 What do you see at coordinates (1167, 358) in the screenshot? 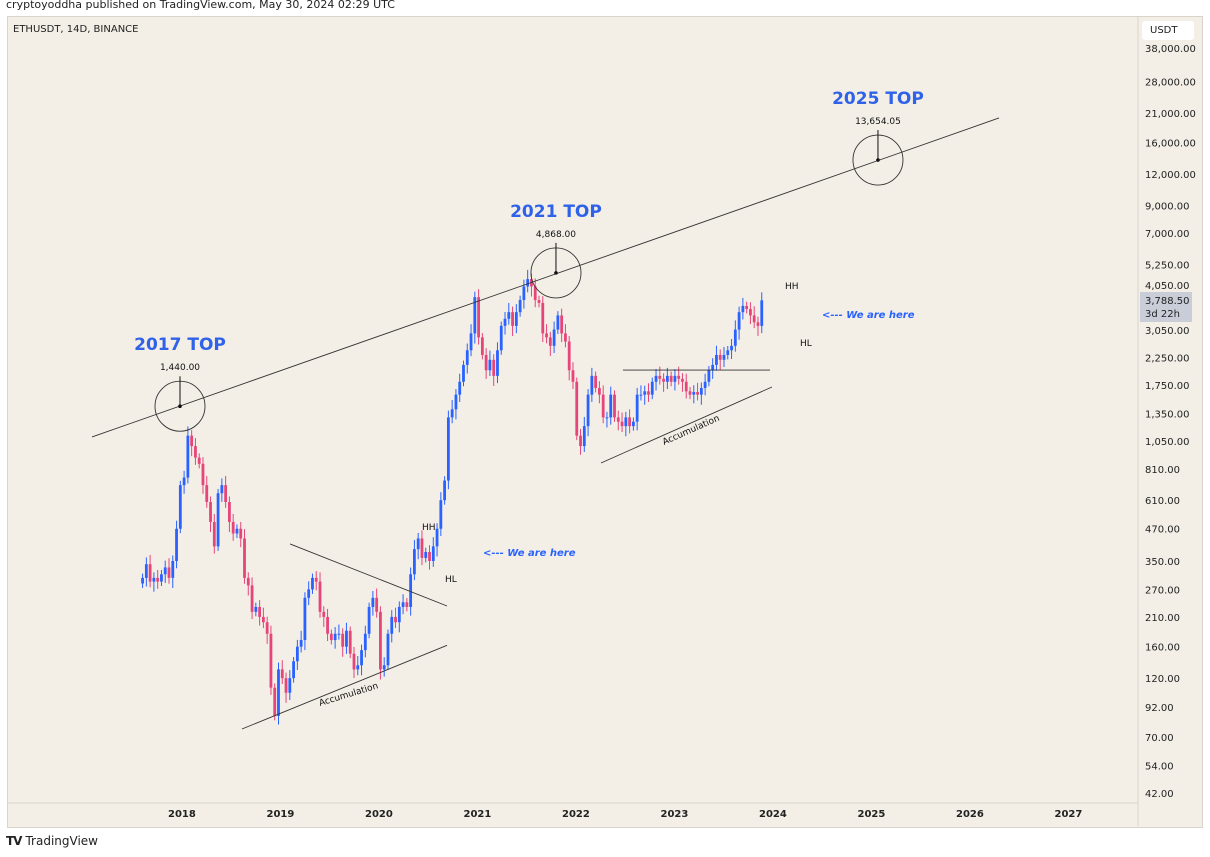
I see `y-tick-label: 2,250.00` at bounding box center [1167, 358].